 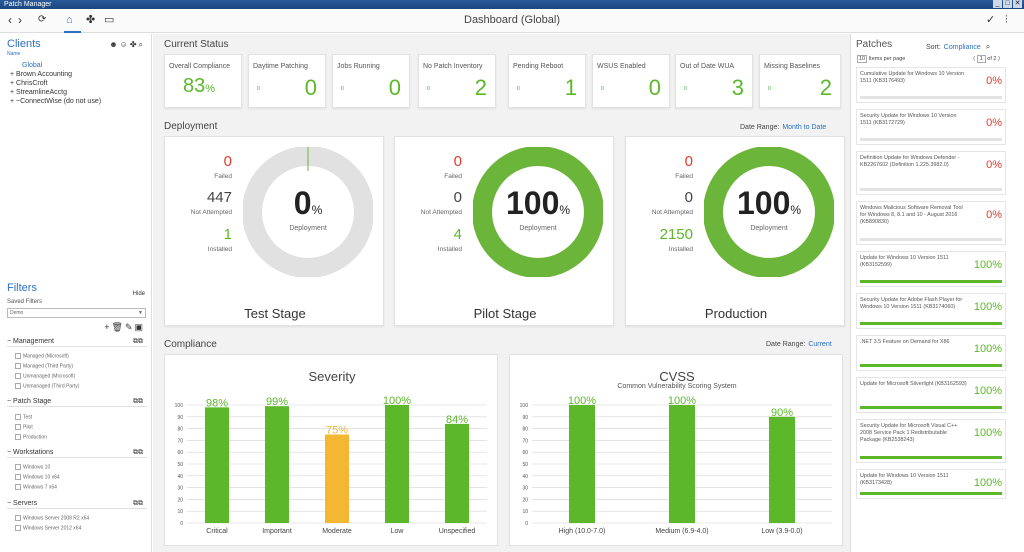 I want to click on column-header-name: Name, so click(x=14, y=54).